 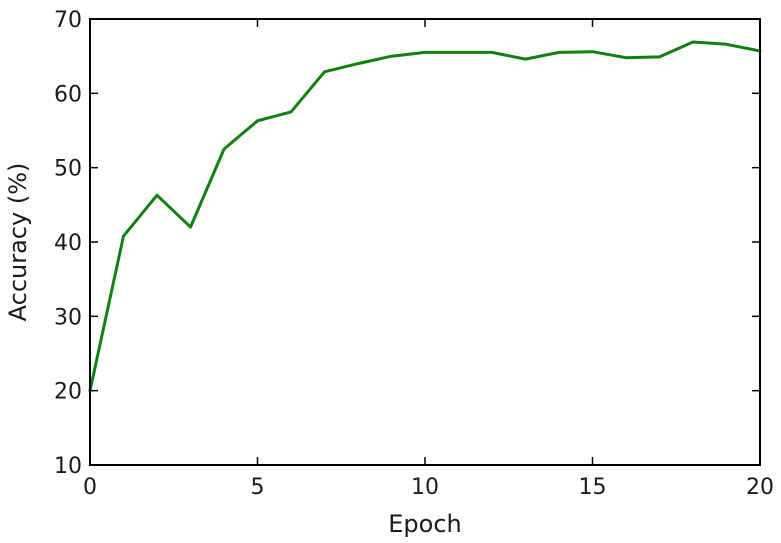 I want to click on y-tick-label: 30, so click(x=68, y=317).